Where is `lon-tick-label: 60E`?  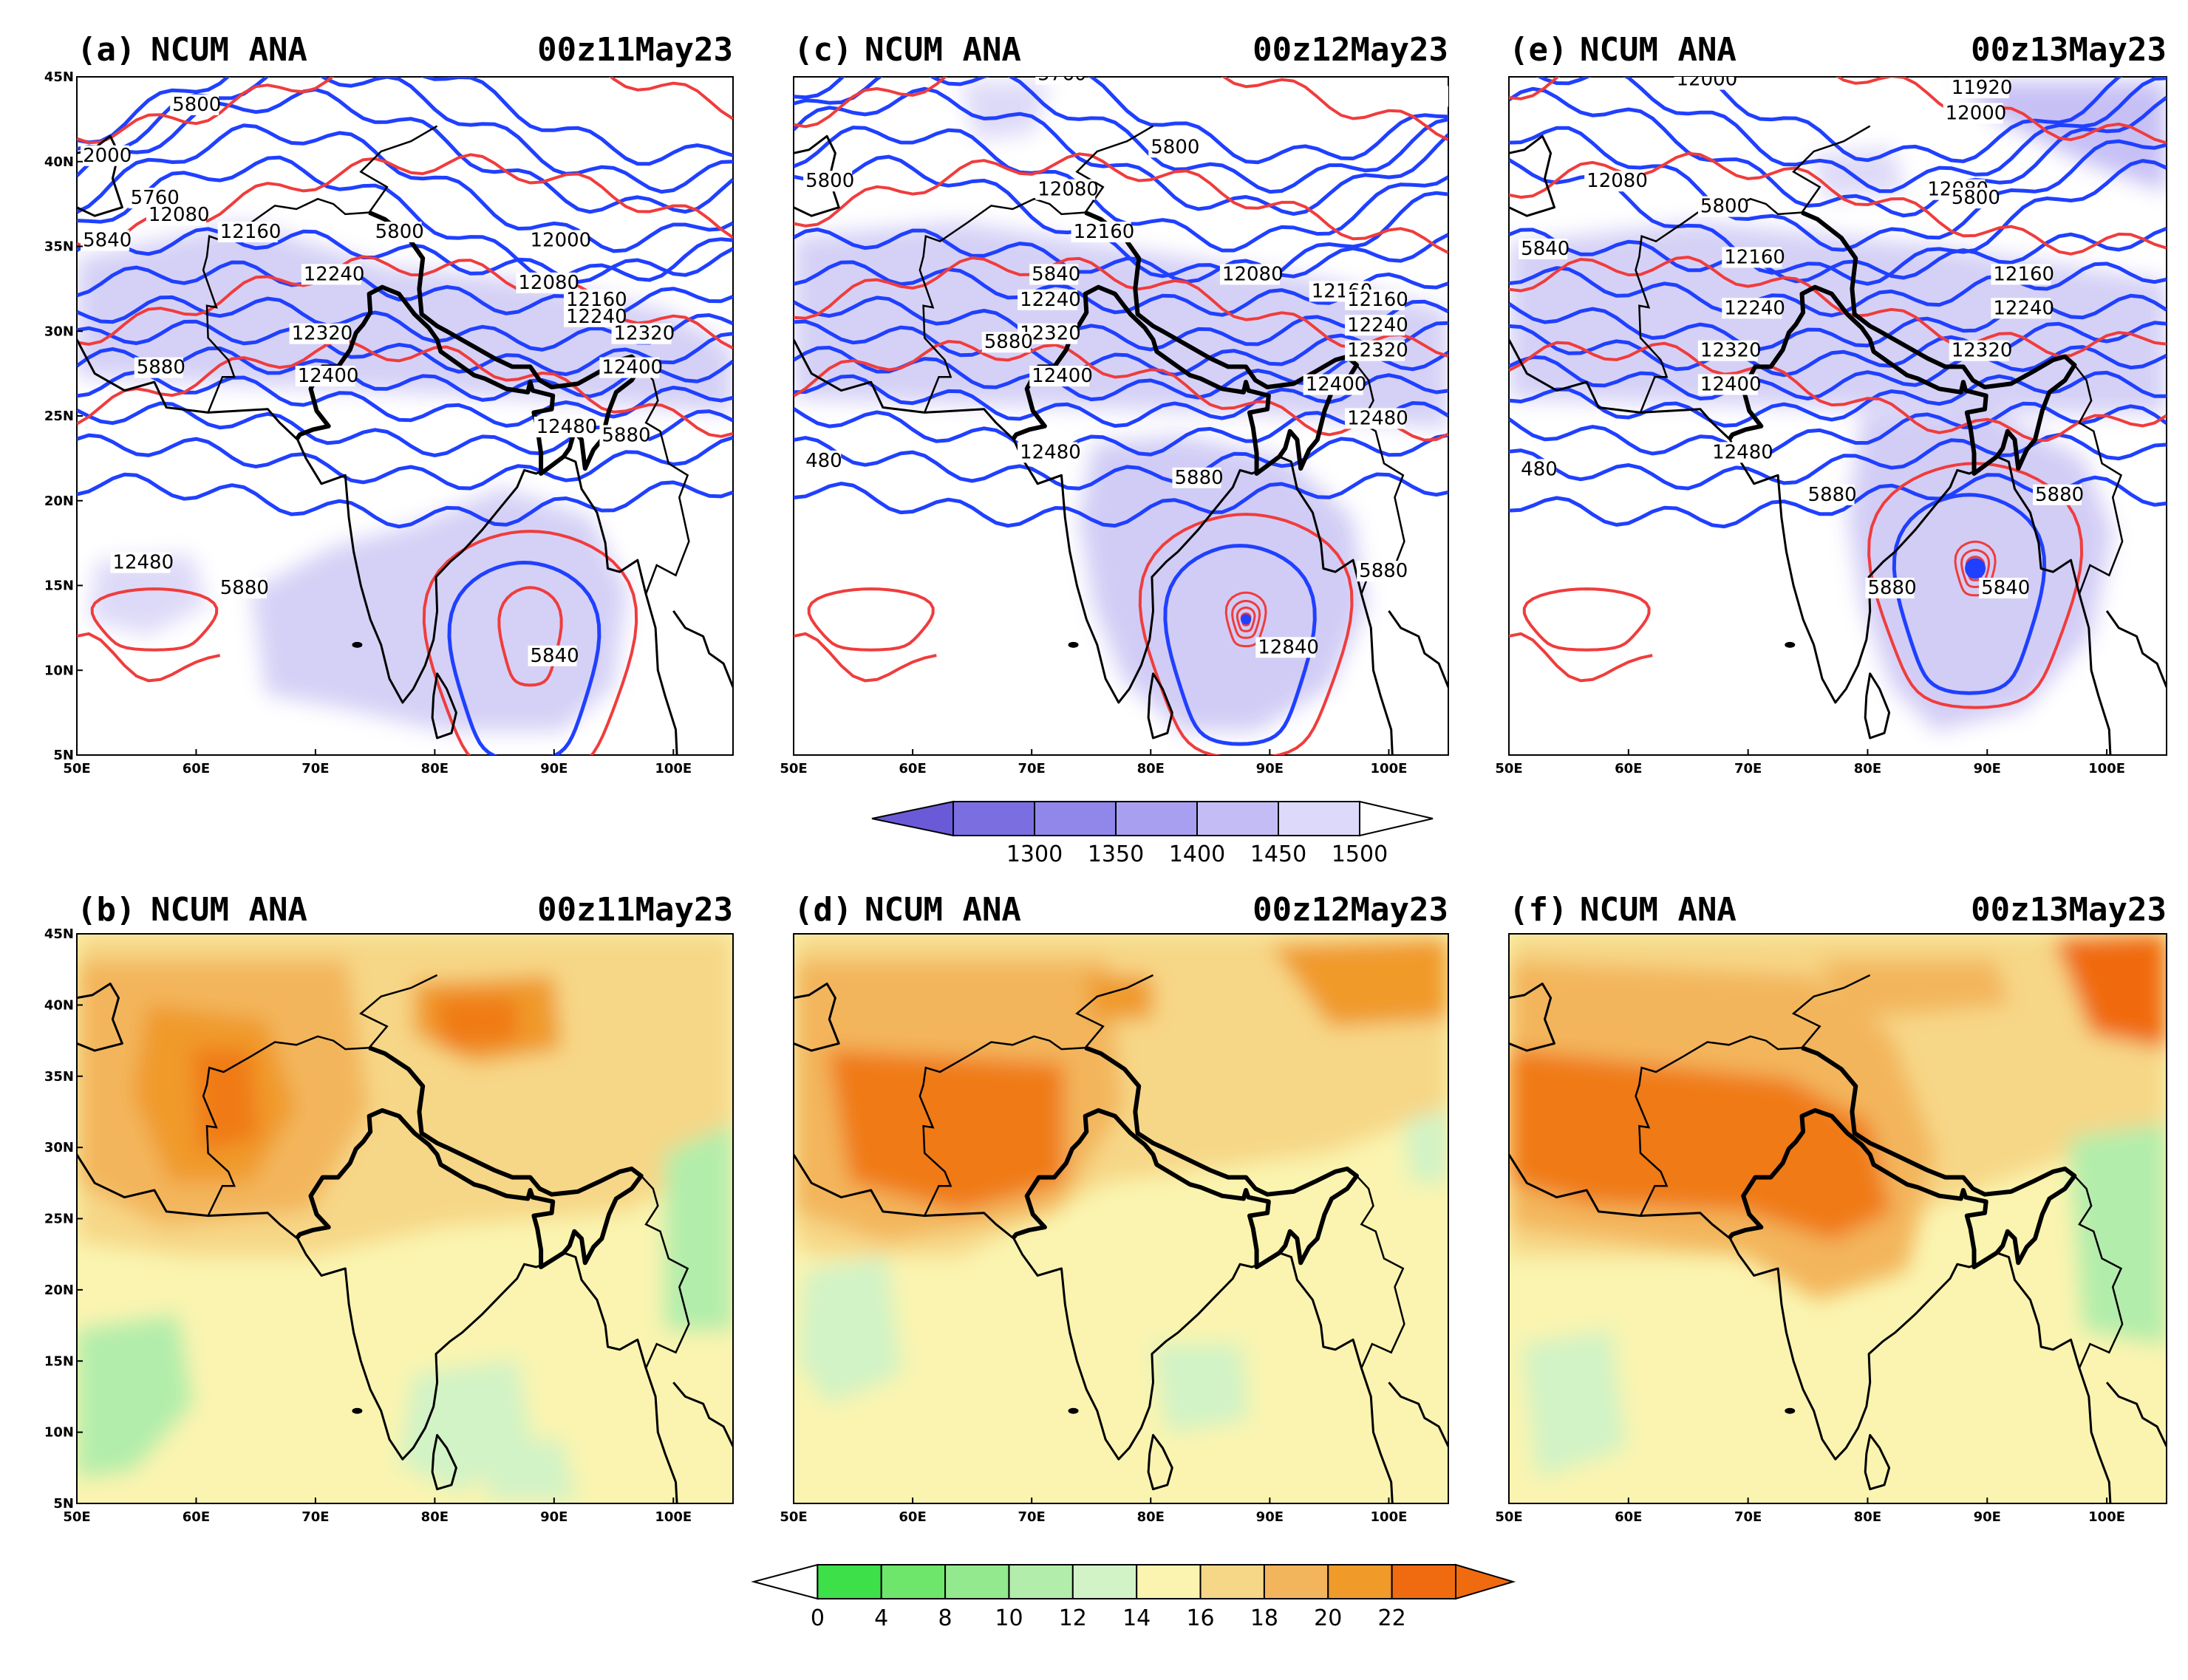 lon-tick-label: 60E is located at coordinates (1629, 768).